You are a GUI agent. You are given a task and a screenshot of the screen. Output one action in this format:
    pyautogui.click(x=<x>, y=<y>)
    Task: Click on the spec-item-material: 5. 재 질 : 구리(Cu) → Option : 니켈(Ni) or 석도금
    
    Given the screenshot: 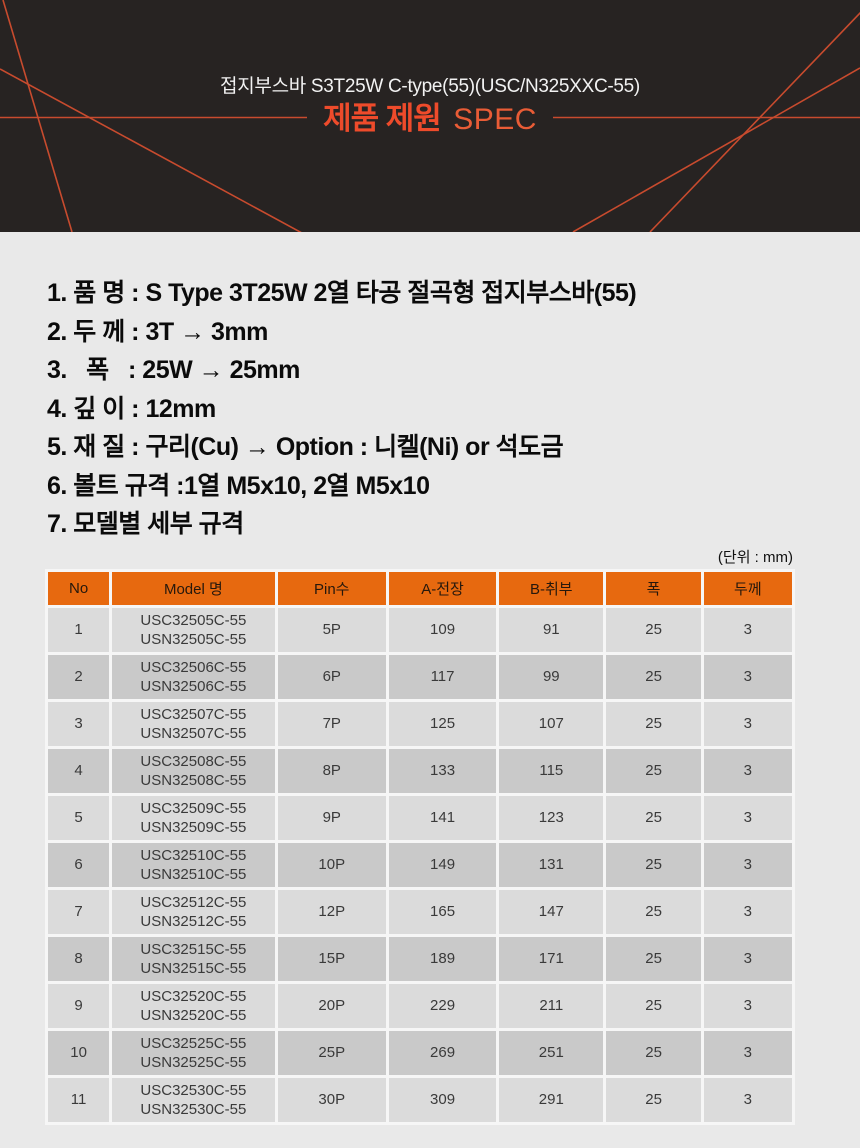 What is the action you would take?
    pyautogui.click(x=305, y=447)
    